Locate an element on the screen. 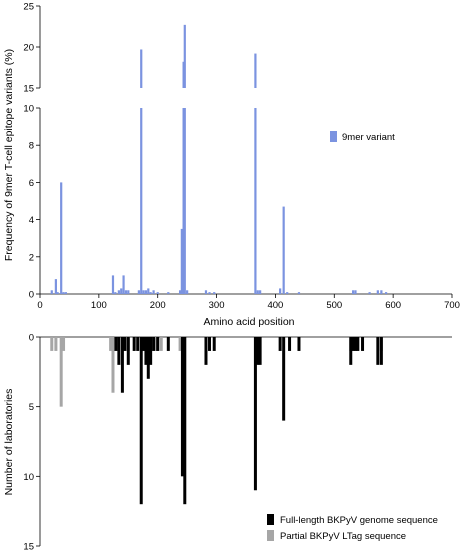 This screenshot has width=461, height=550. top-y-tick-label: 6 is located at coordinates (31, 183).